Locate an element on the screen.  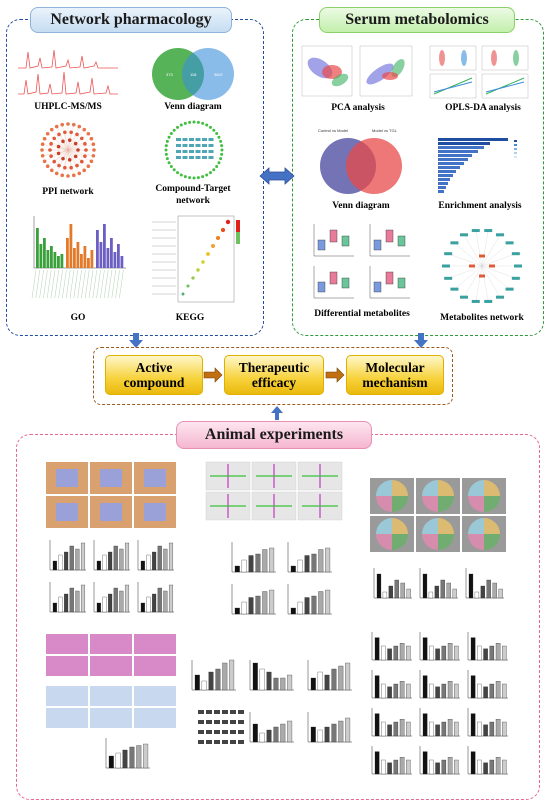
sm-venn-diagram: Control vs Model Model vs TGL is located at coordinates (360, 161).